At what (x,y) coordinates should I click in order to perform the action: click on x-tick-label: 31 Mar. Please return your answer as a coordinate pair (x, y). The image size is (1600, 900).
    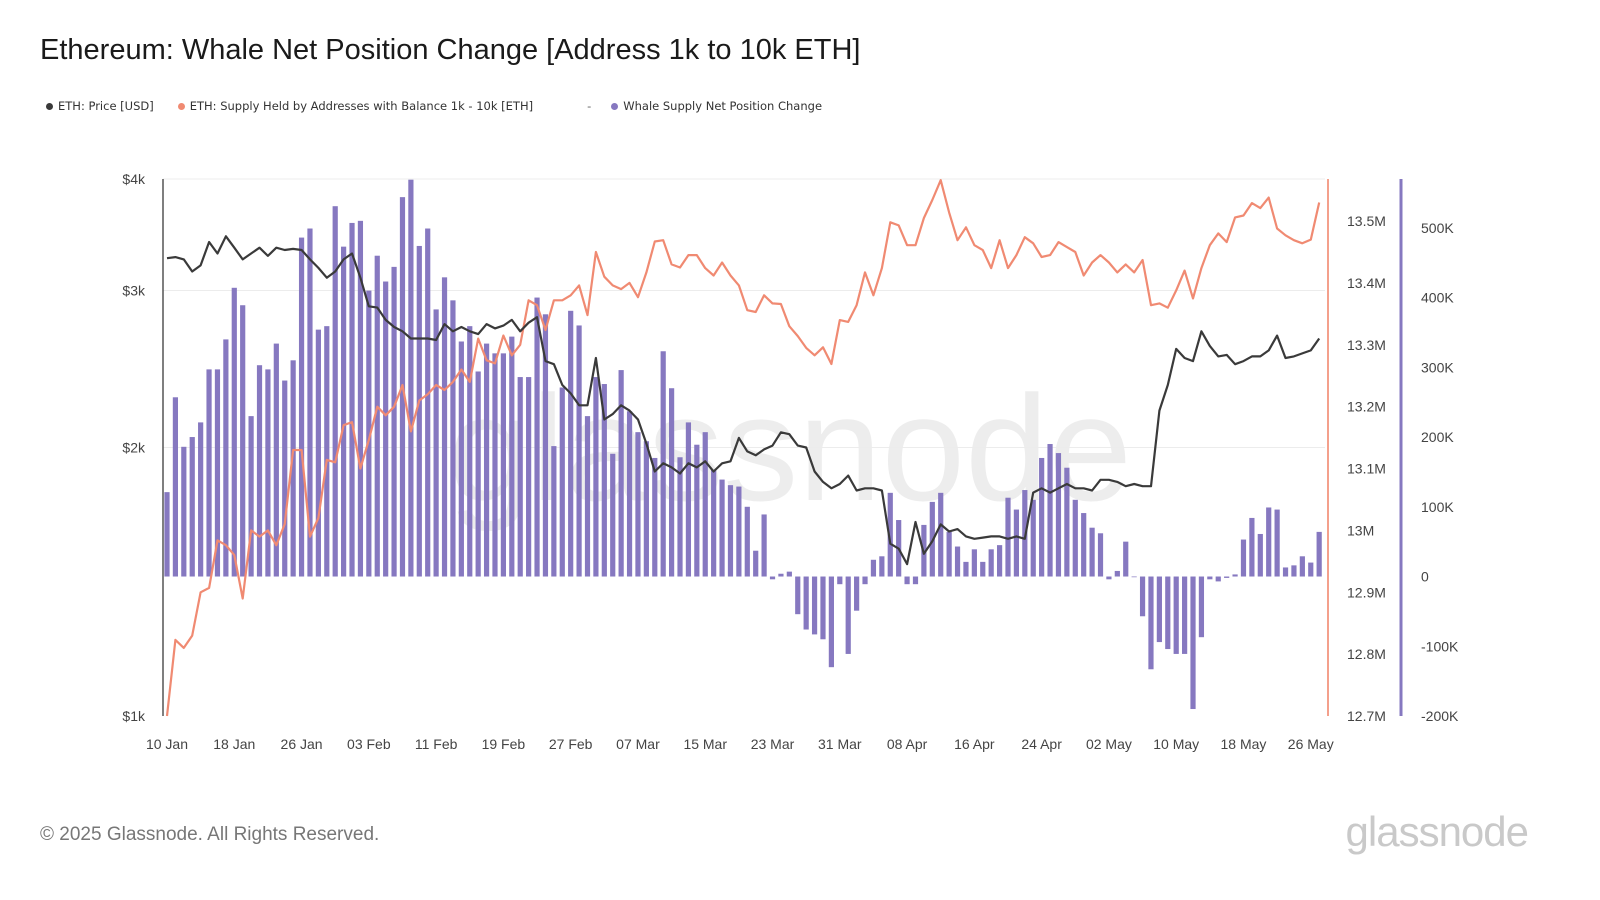
    Looking at the image, I should click on (840, 744).